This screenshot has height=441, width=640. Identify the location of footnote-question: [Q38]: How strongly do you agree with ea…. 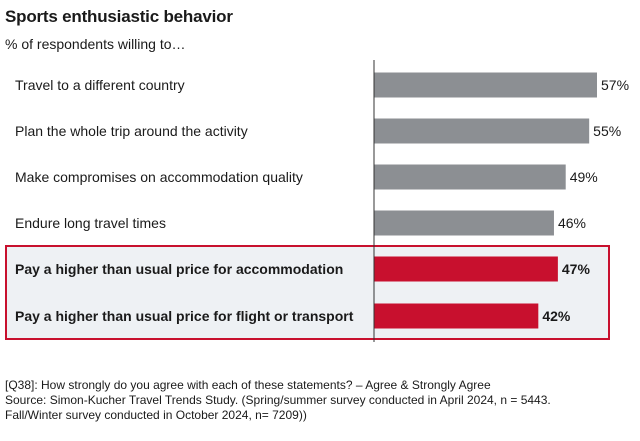
(248, 385).